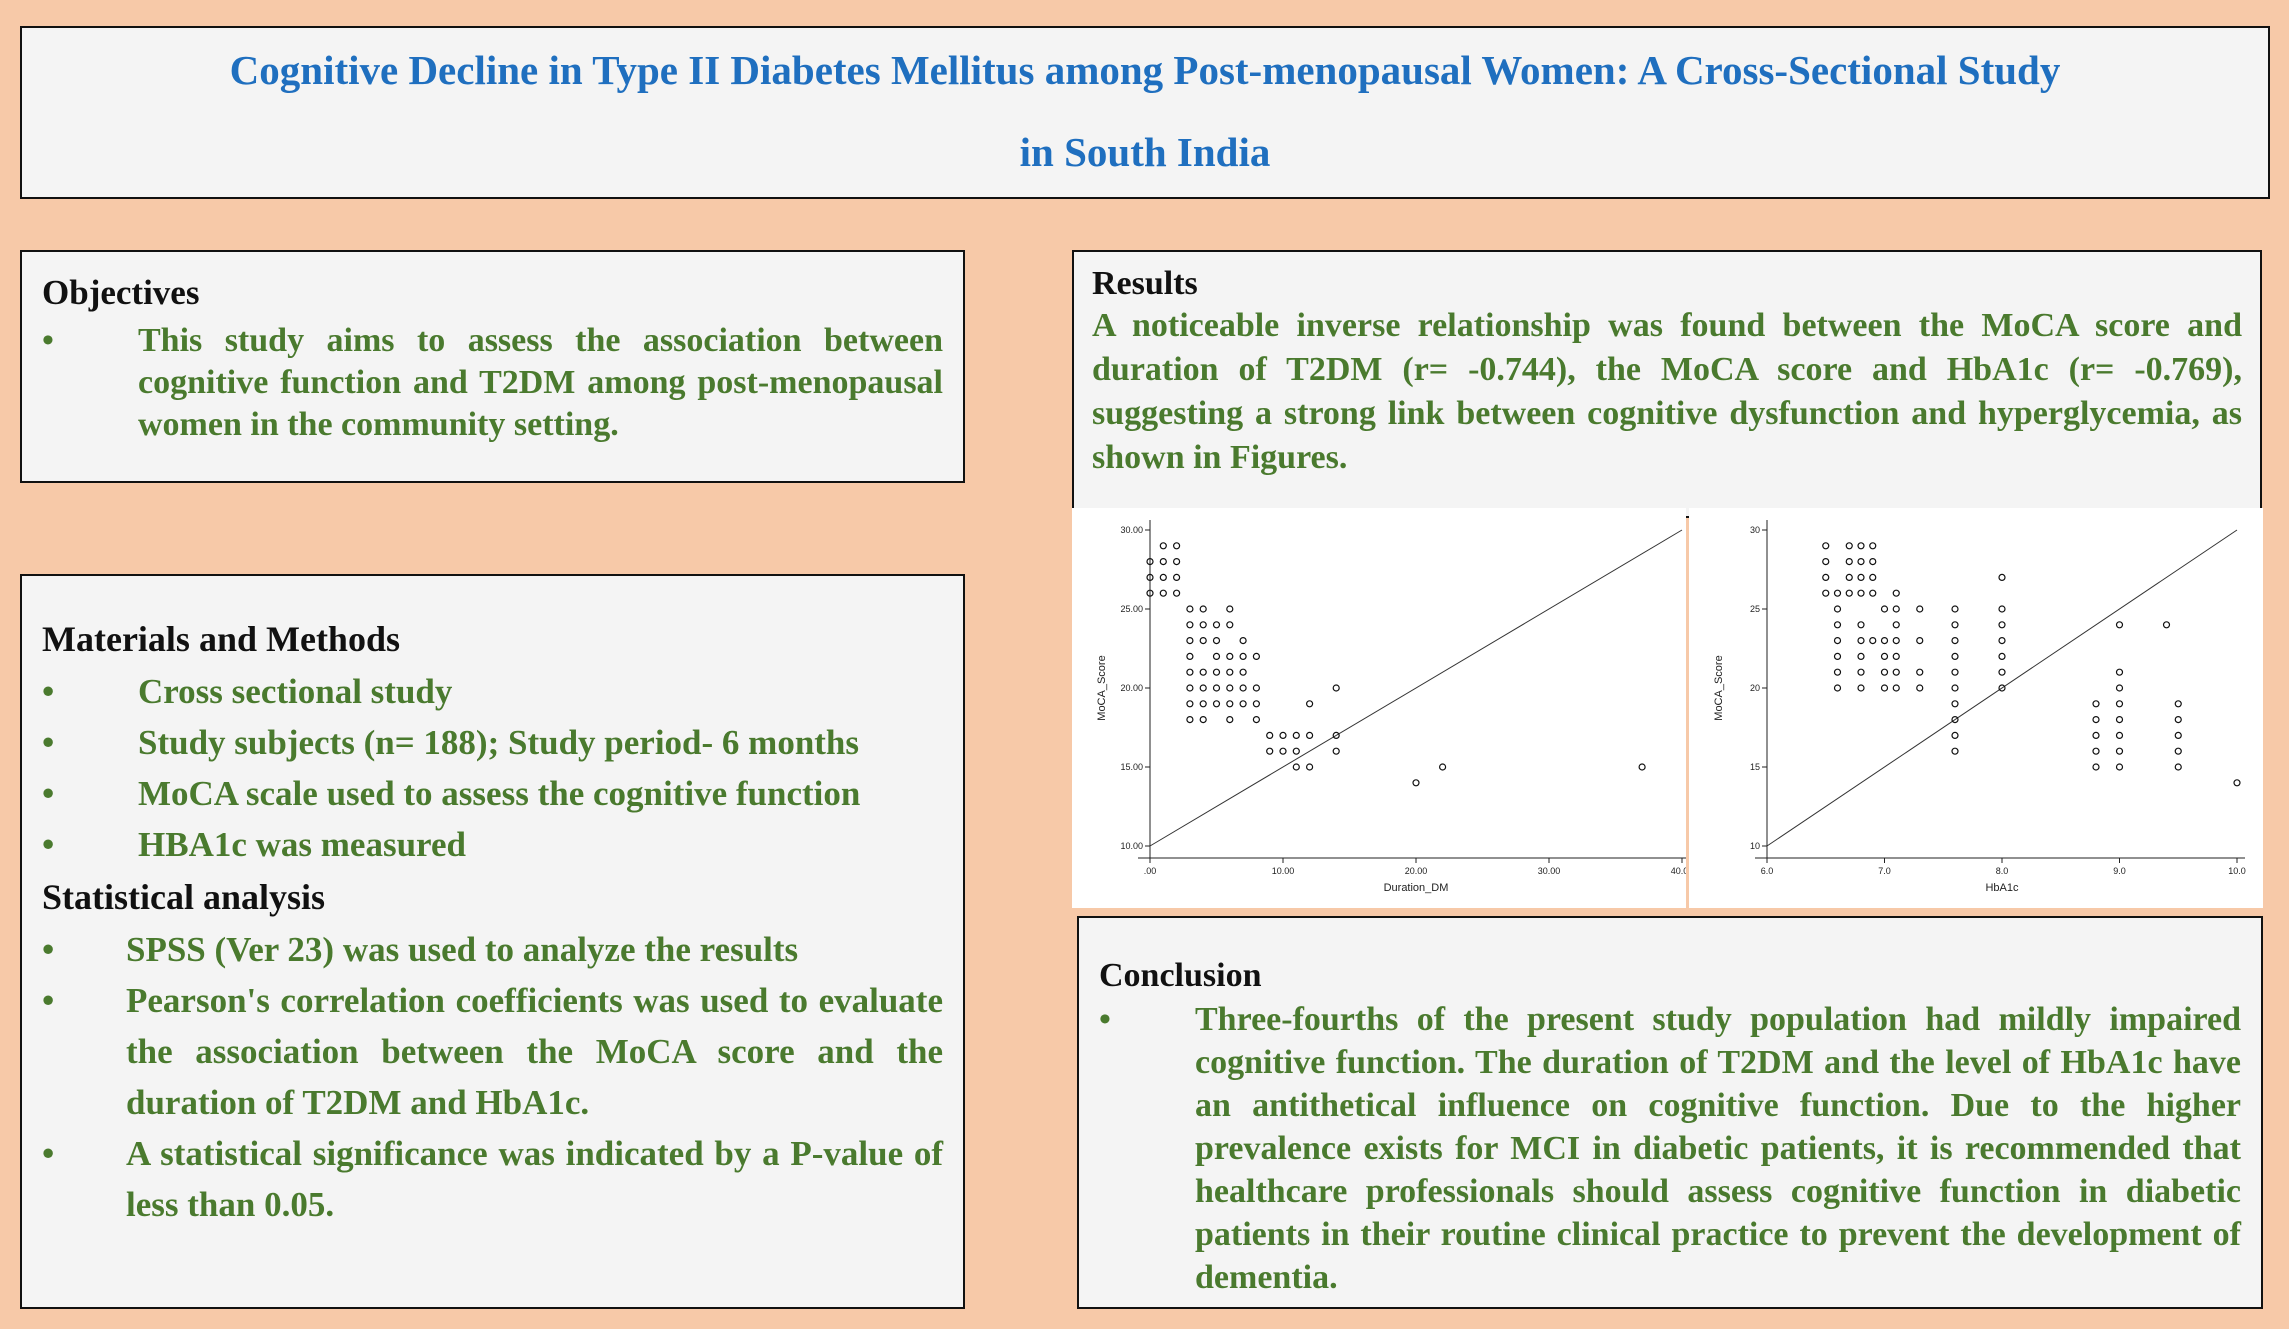  What do you see at coordinates (492, 844) in the screenshot?
I see `list-item: • HBA1c was measured` at bounding box center [492, 844].